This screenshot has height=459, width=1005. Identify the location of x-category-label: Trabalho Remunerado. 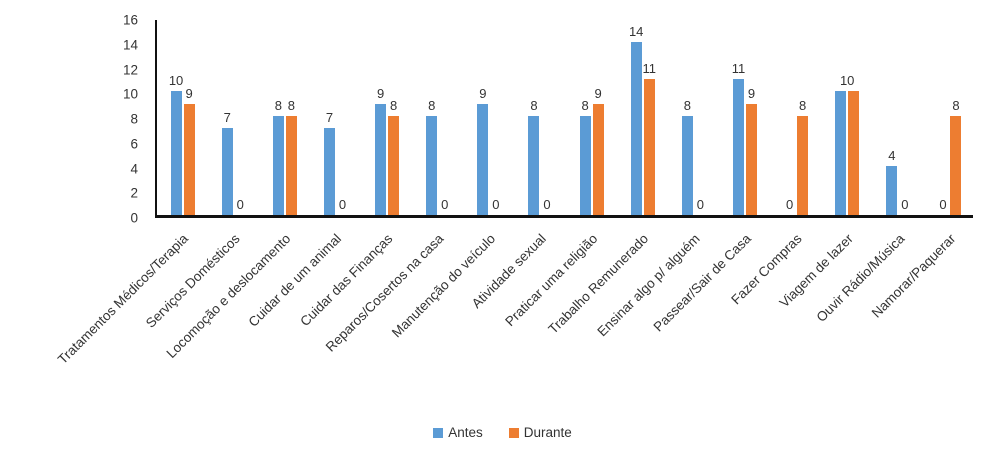
(598, 284).